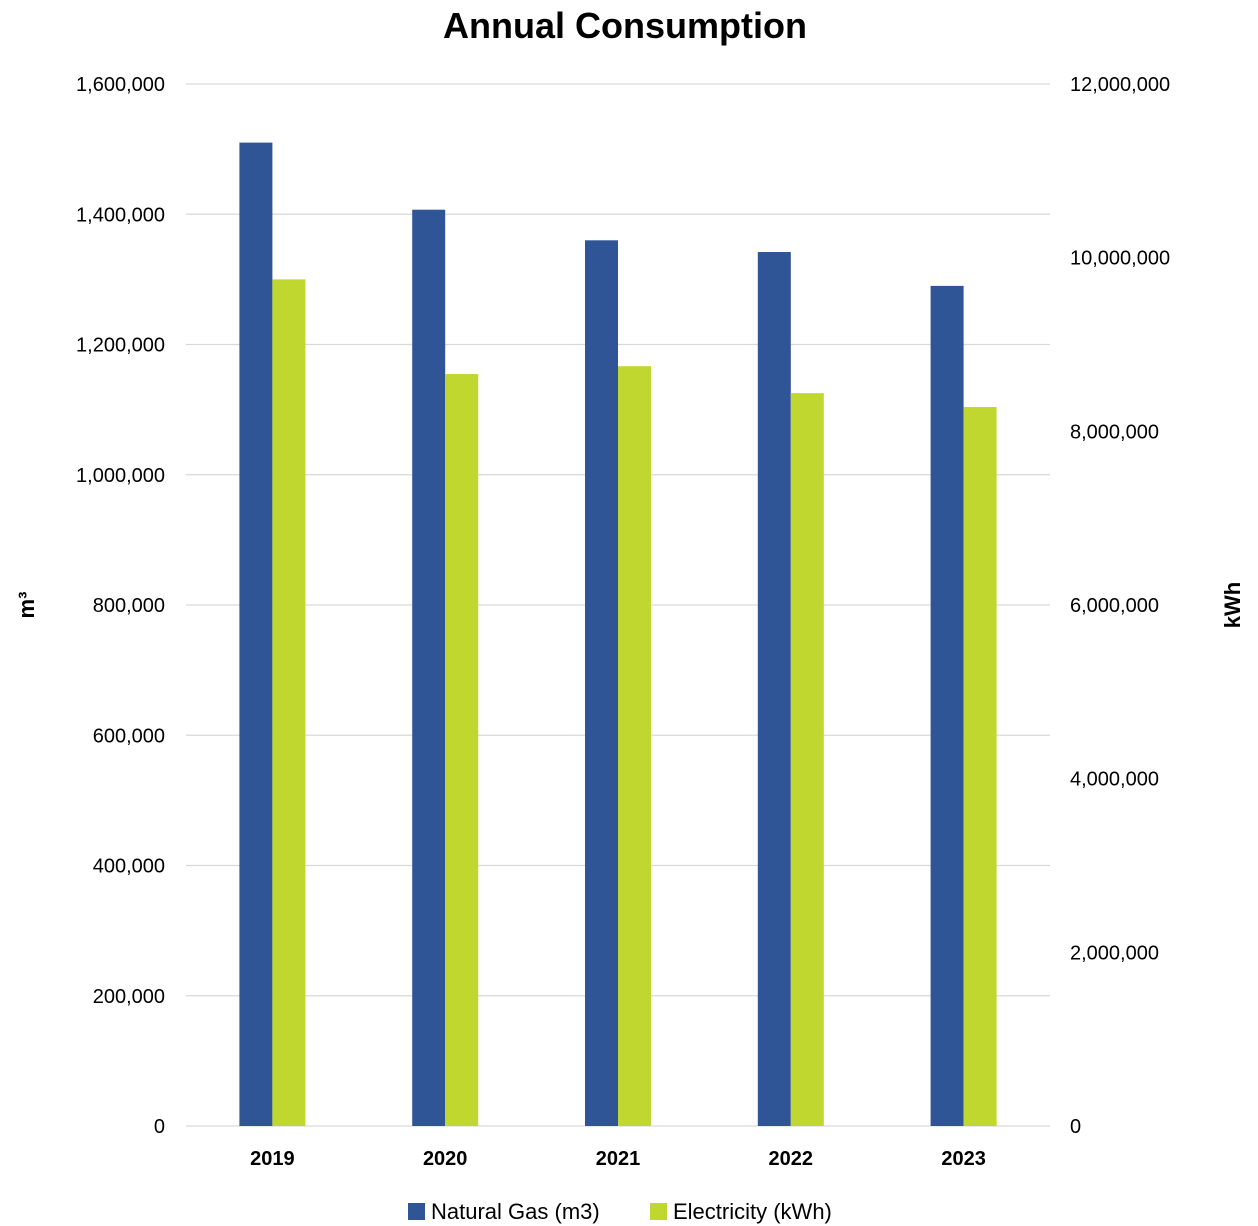 The image size is (1258, 1226). Describe the element at coordinates (129, 997) in the screenshot. I see `left-tick-label: 200,000` at that location.